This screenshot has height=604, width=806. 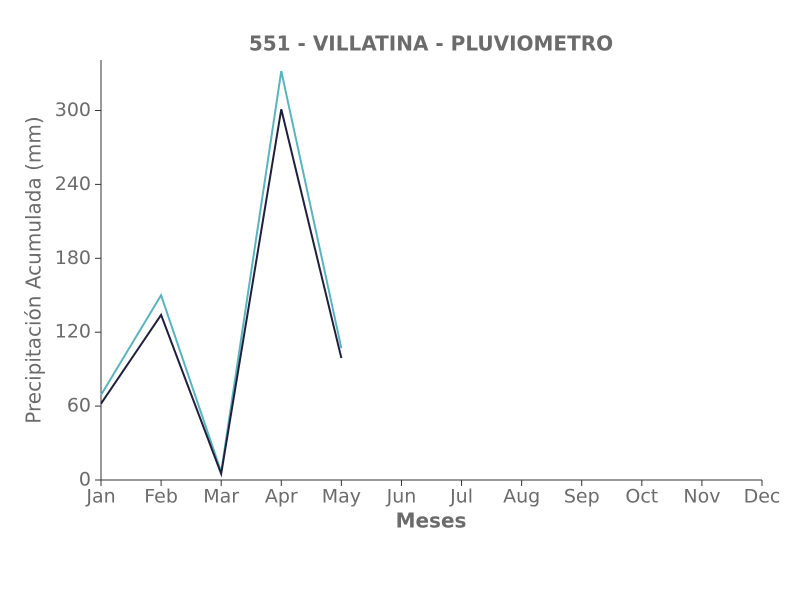 I want to click on x-axis-label: Meses, so click(x=431, y=521).